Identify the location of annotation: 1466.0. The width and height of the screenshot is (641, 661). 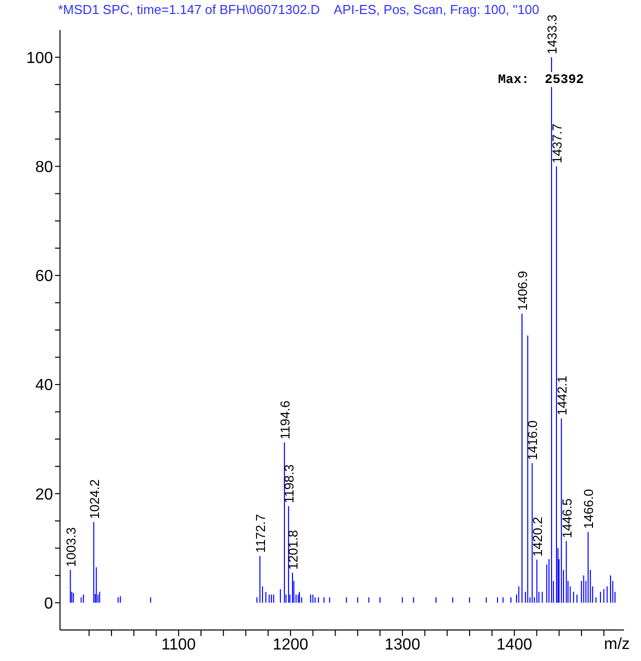
(588, 509).